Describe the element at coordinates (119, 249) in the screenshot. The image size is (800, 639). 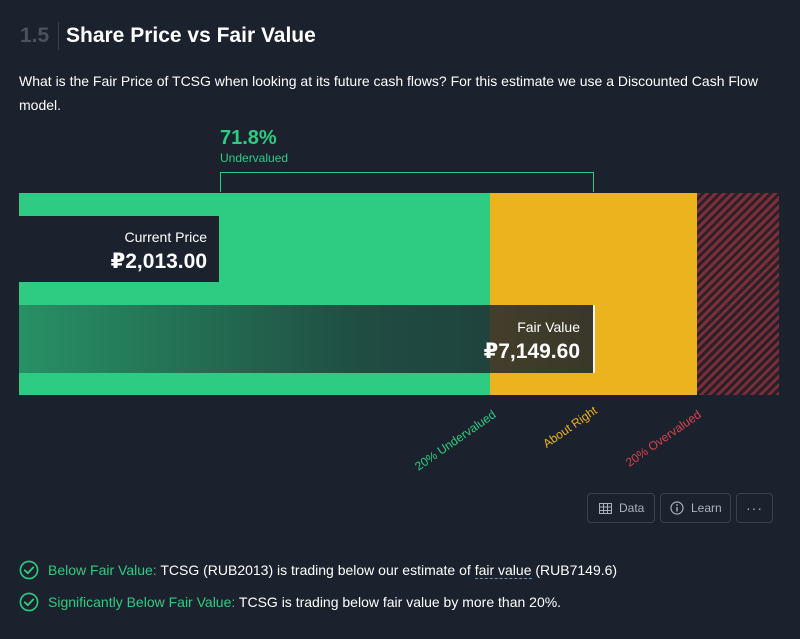
I see `current-price-bar: Current Price ₽2,013.00` at that location.